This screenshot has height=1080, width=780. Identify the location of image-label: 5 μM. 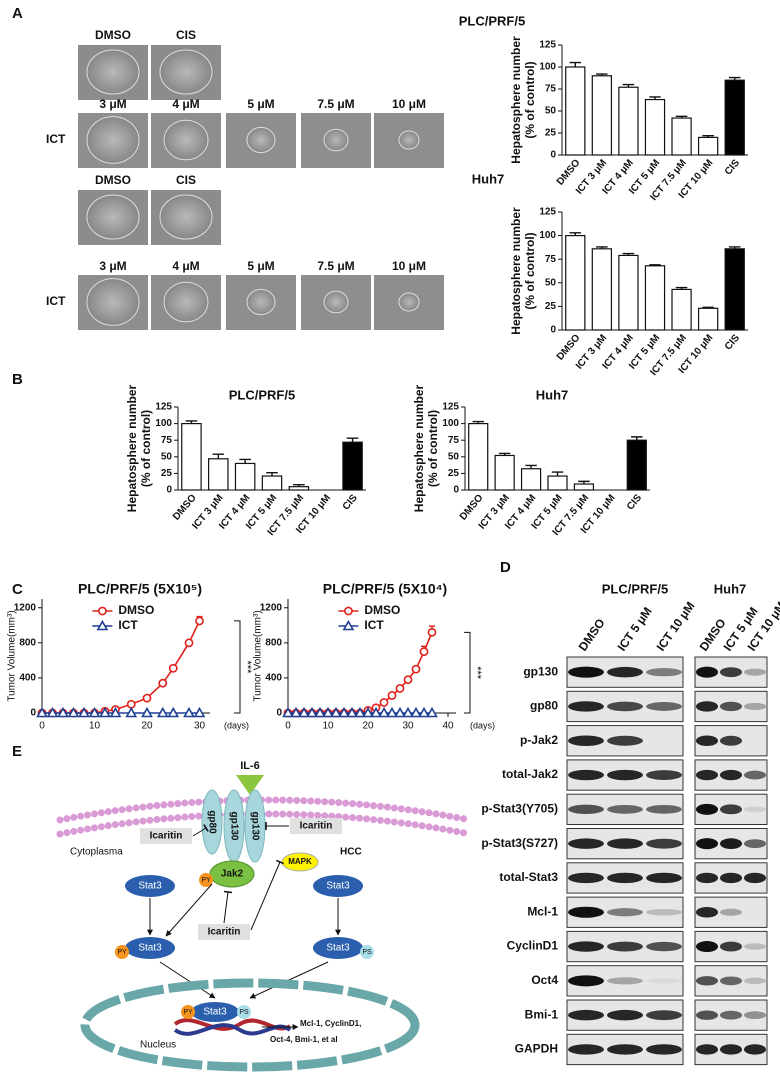
(260, 266).